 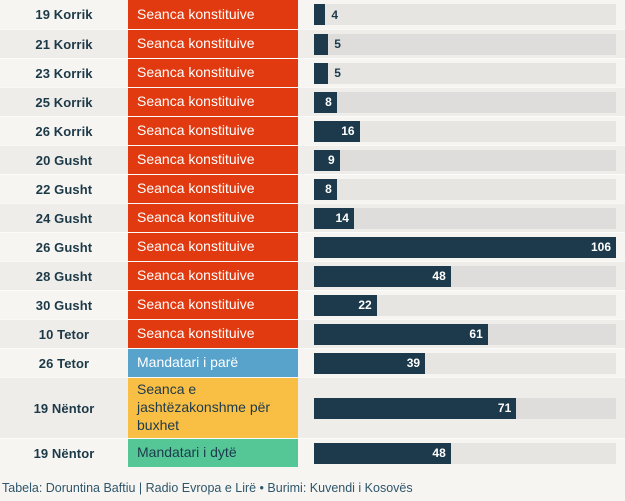 I want to click on bar-value-outside: 4, so click(x=335, y=14).